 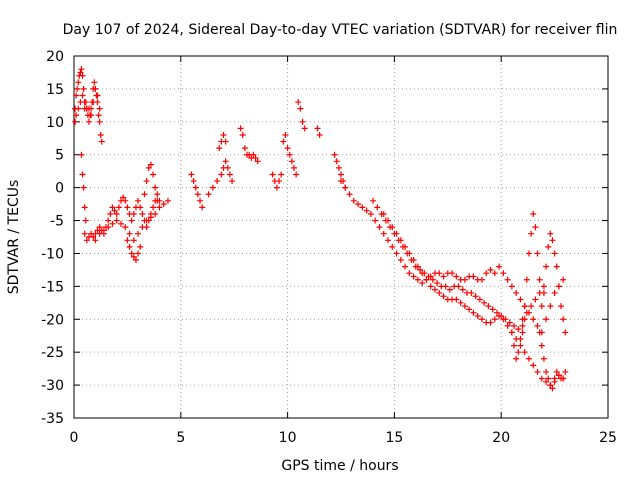 I want to click on y-axis-label: SDTVAR / TECUs, so click(x=14, y=237).